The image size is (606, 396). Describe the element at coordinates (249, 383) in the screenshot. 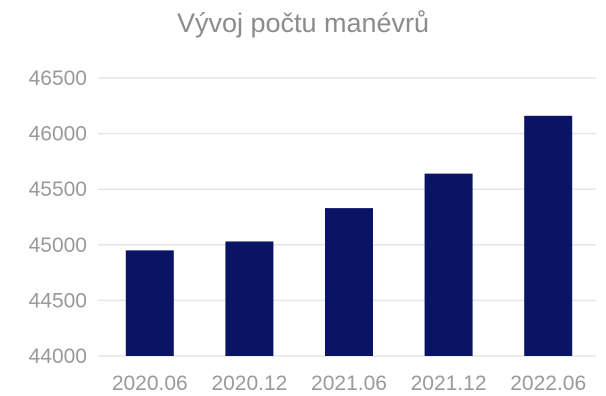

I see `x-tick-label: 2020.12` at that location.